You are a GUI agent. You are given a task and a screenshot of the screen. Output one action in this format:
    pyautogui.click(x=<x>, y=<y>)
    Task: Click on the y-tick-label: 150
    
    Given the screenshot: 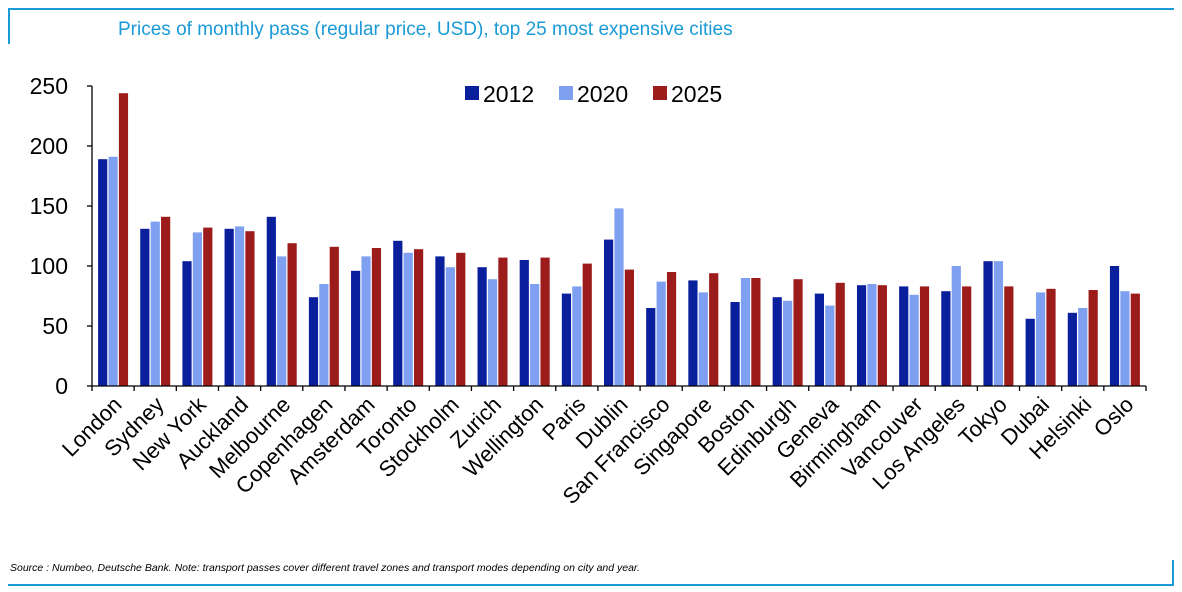 What is the action you would take?
    pyautogui.click(x=49, y=206)
    